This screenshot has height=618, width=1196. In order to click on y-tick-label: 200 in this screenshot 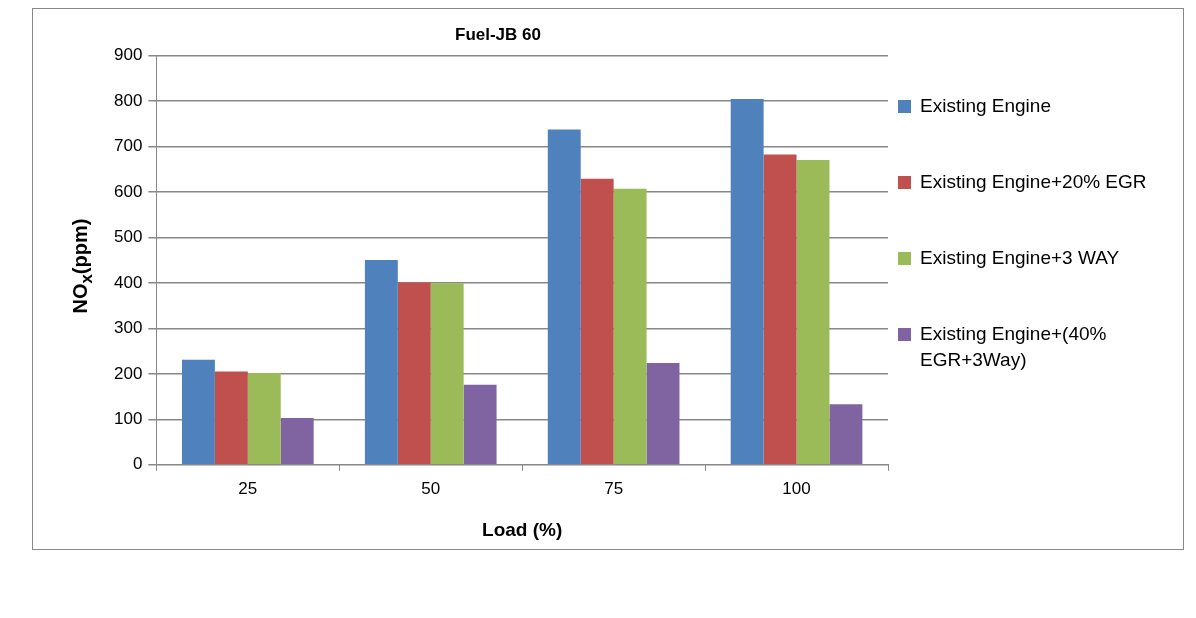, I will do `click(128, 373)`.